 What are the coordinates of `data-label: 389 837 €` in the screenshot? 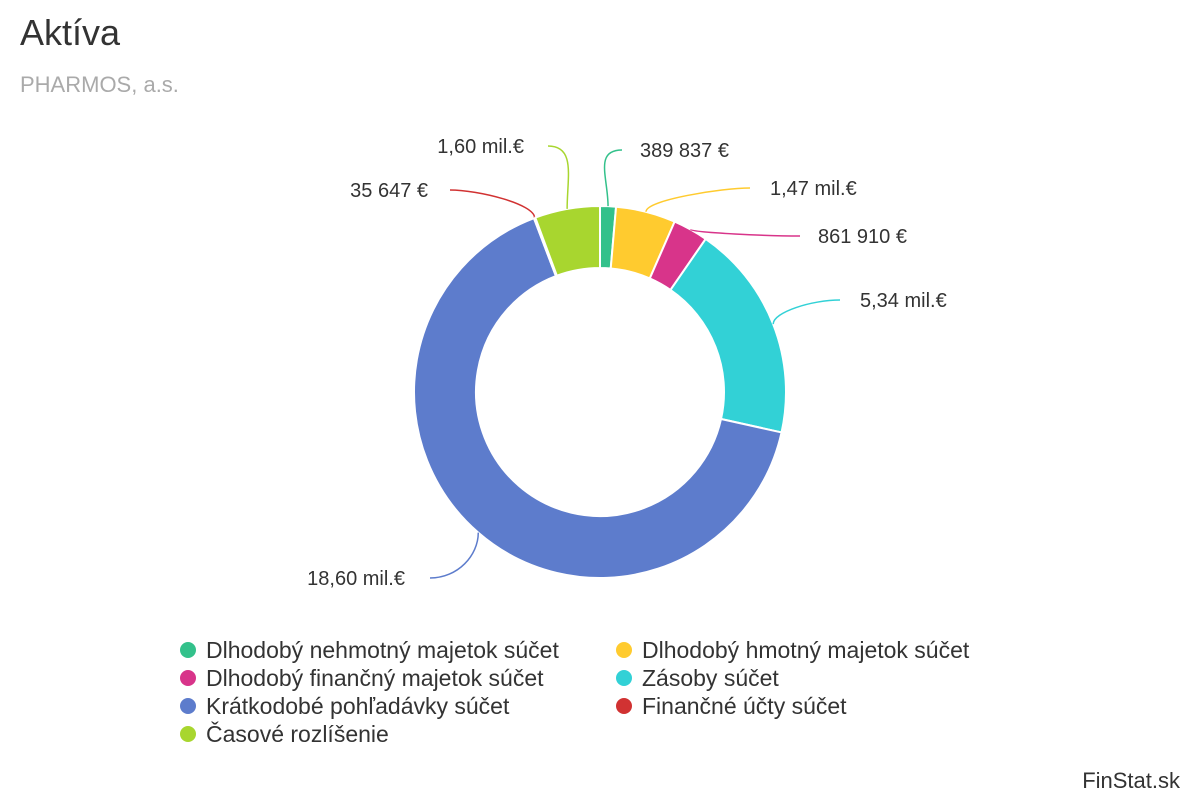 It's located at (684, 151).